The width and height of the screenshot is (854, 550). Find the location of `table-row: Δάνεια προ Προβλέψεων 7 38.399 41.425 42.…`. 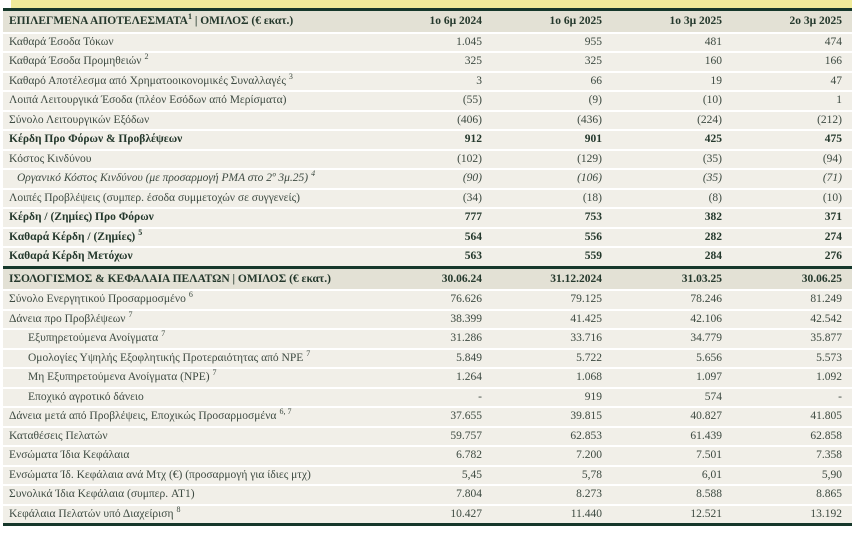

table-row: Δάνεια προ Προβλέψεων 7 38.399 41.425 42.… is located at coordinates (427, 319).